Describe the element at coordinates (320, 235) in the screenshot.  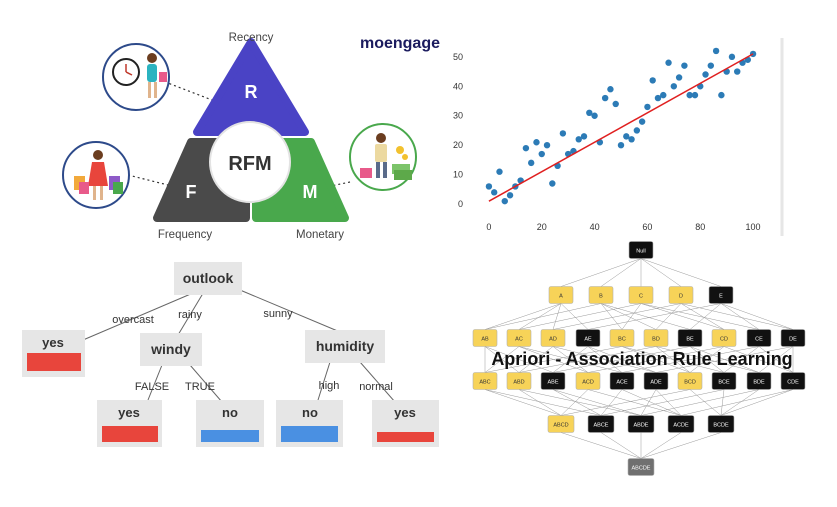
I see `monetary-caption: Monetary` at that location.